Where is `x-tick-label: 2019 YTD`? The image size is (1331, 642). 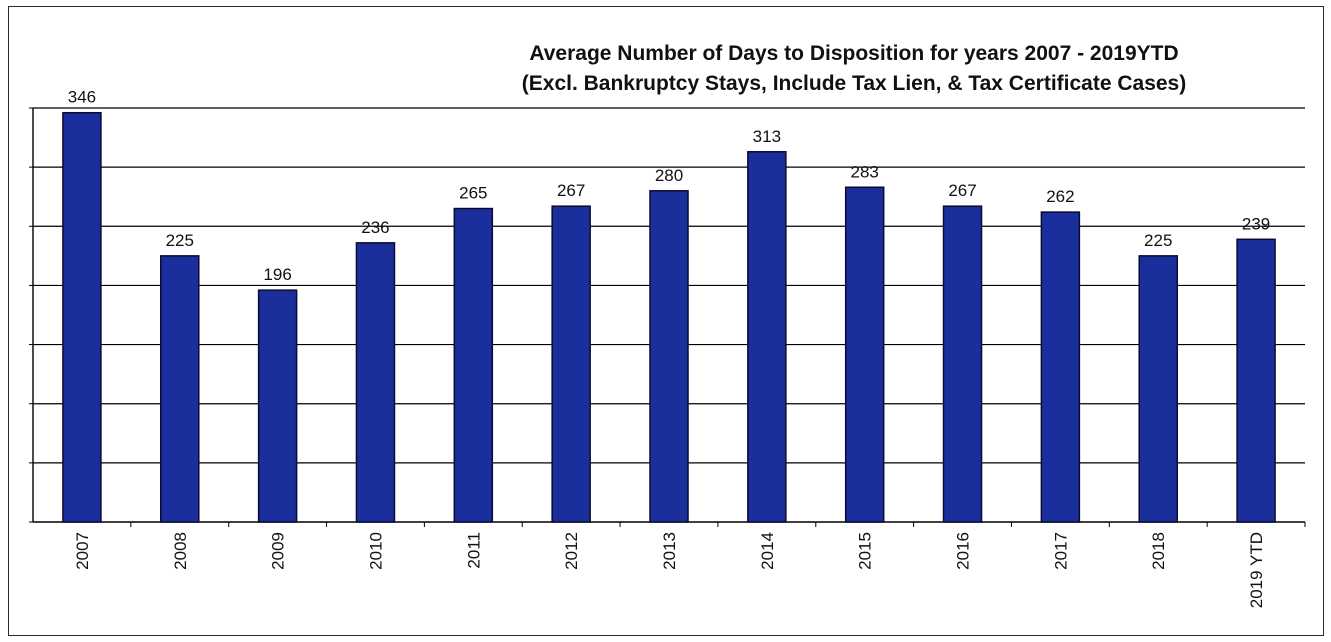
x-tick-label: 2019 YTD is located at coordinates (1256, 570).